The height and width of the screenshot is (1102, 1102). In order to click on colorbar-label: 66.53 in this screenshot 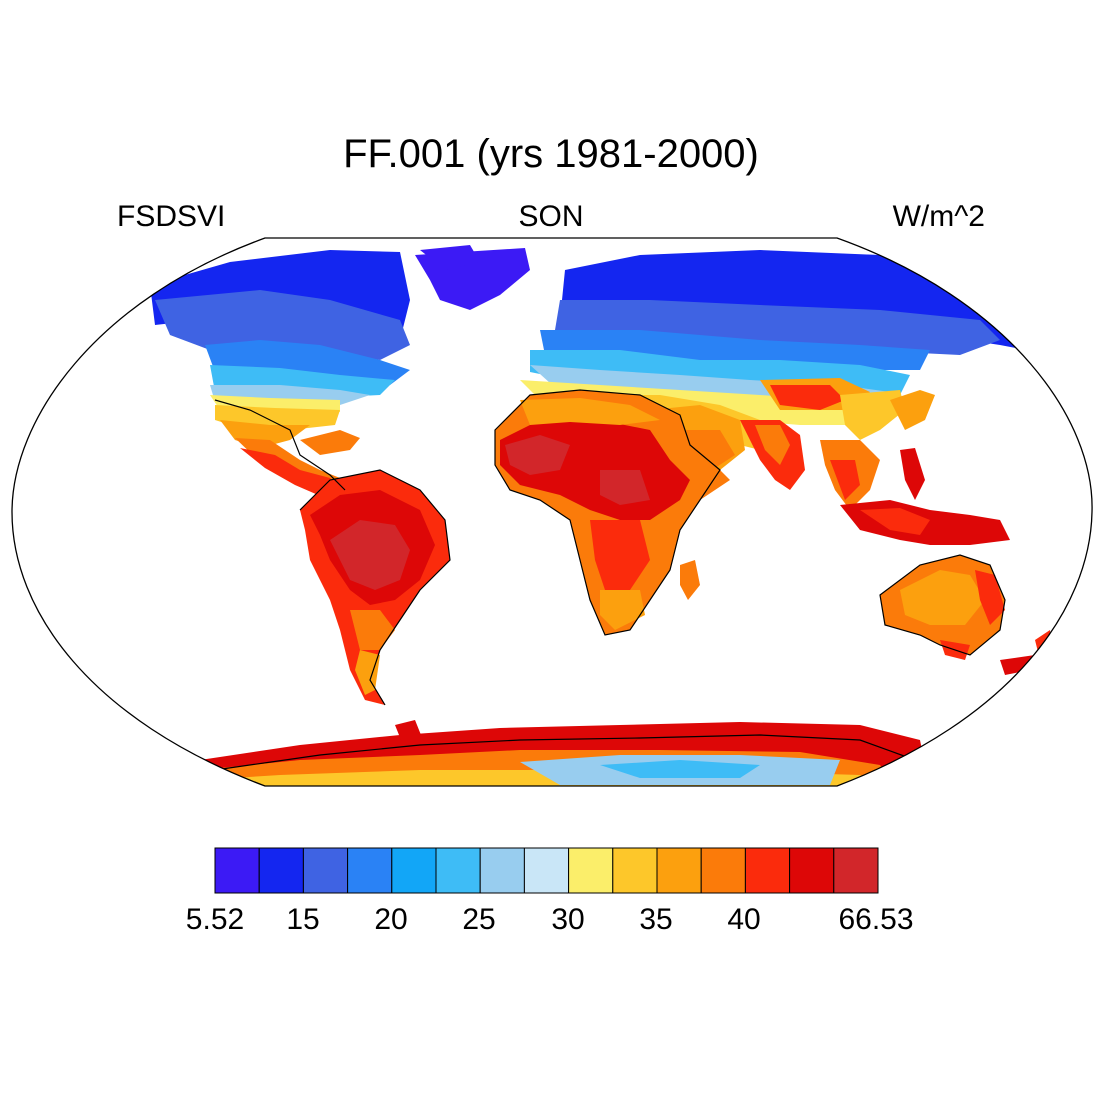, I will do `click(876, 919)`.